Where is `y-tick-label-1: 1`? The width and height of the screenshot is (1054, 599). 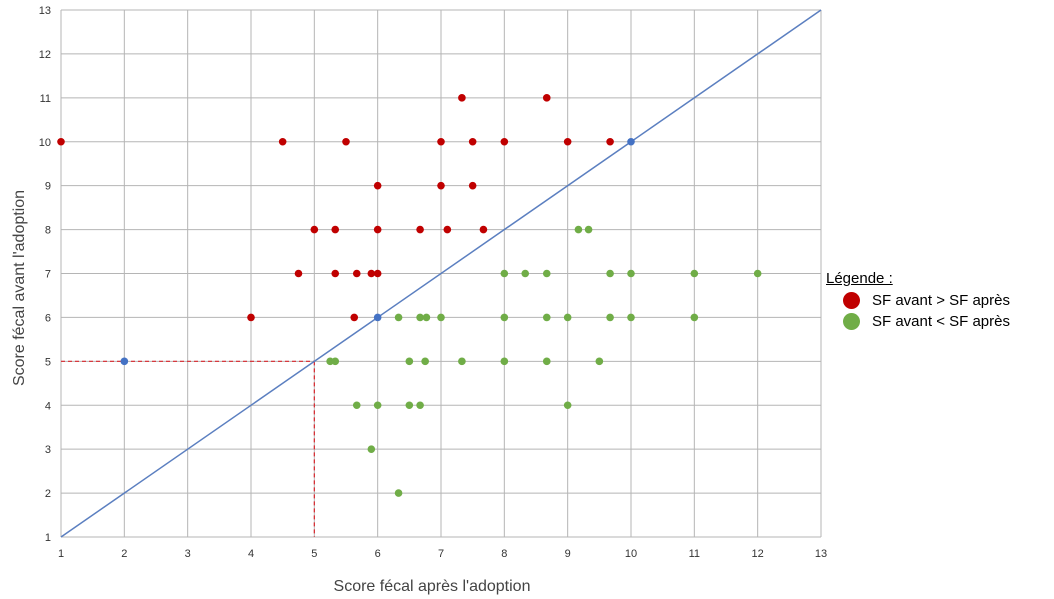 y-tick-label-1: 1 is located at coordinates (48, 538).